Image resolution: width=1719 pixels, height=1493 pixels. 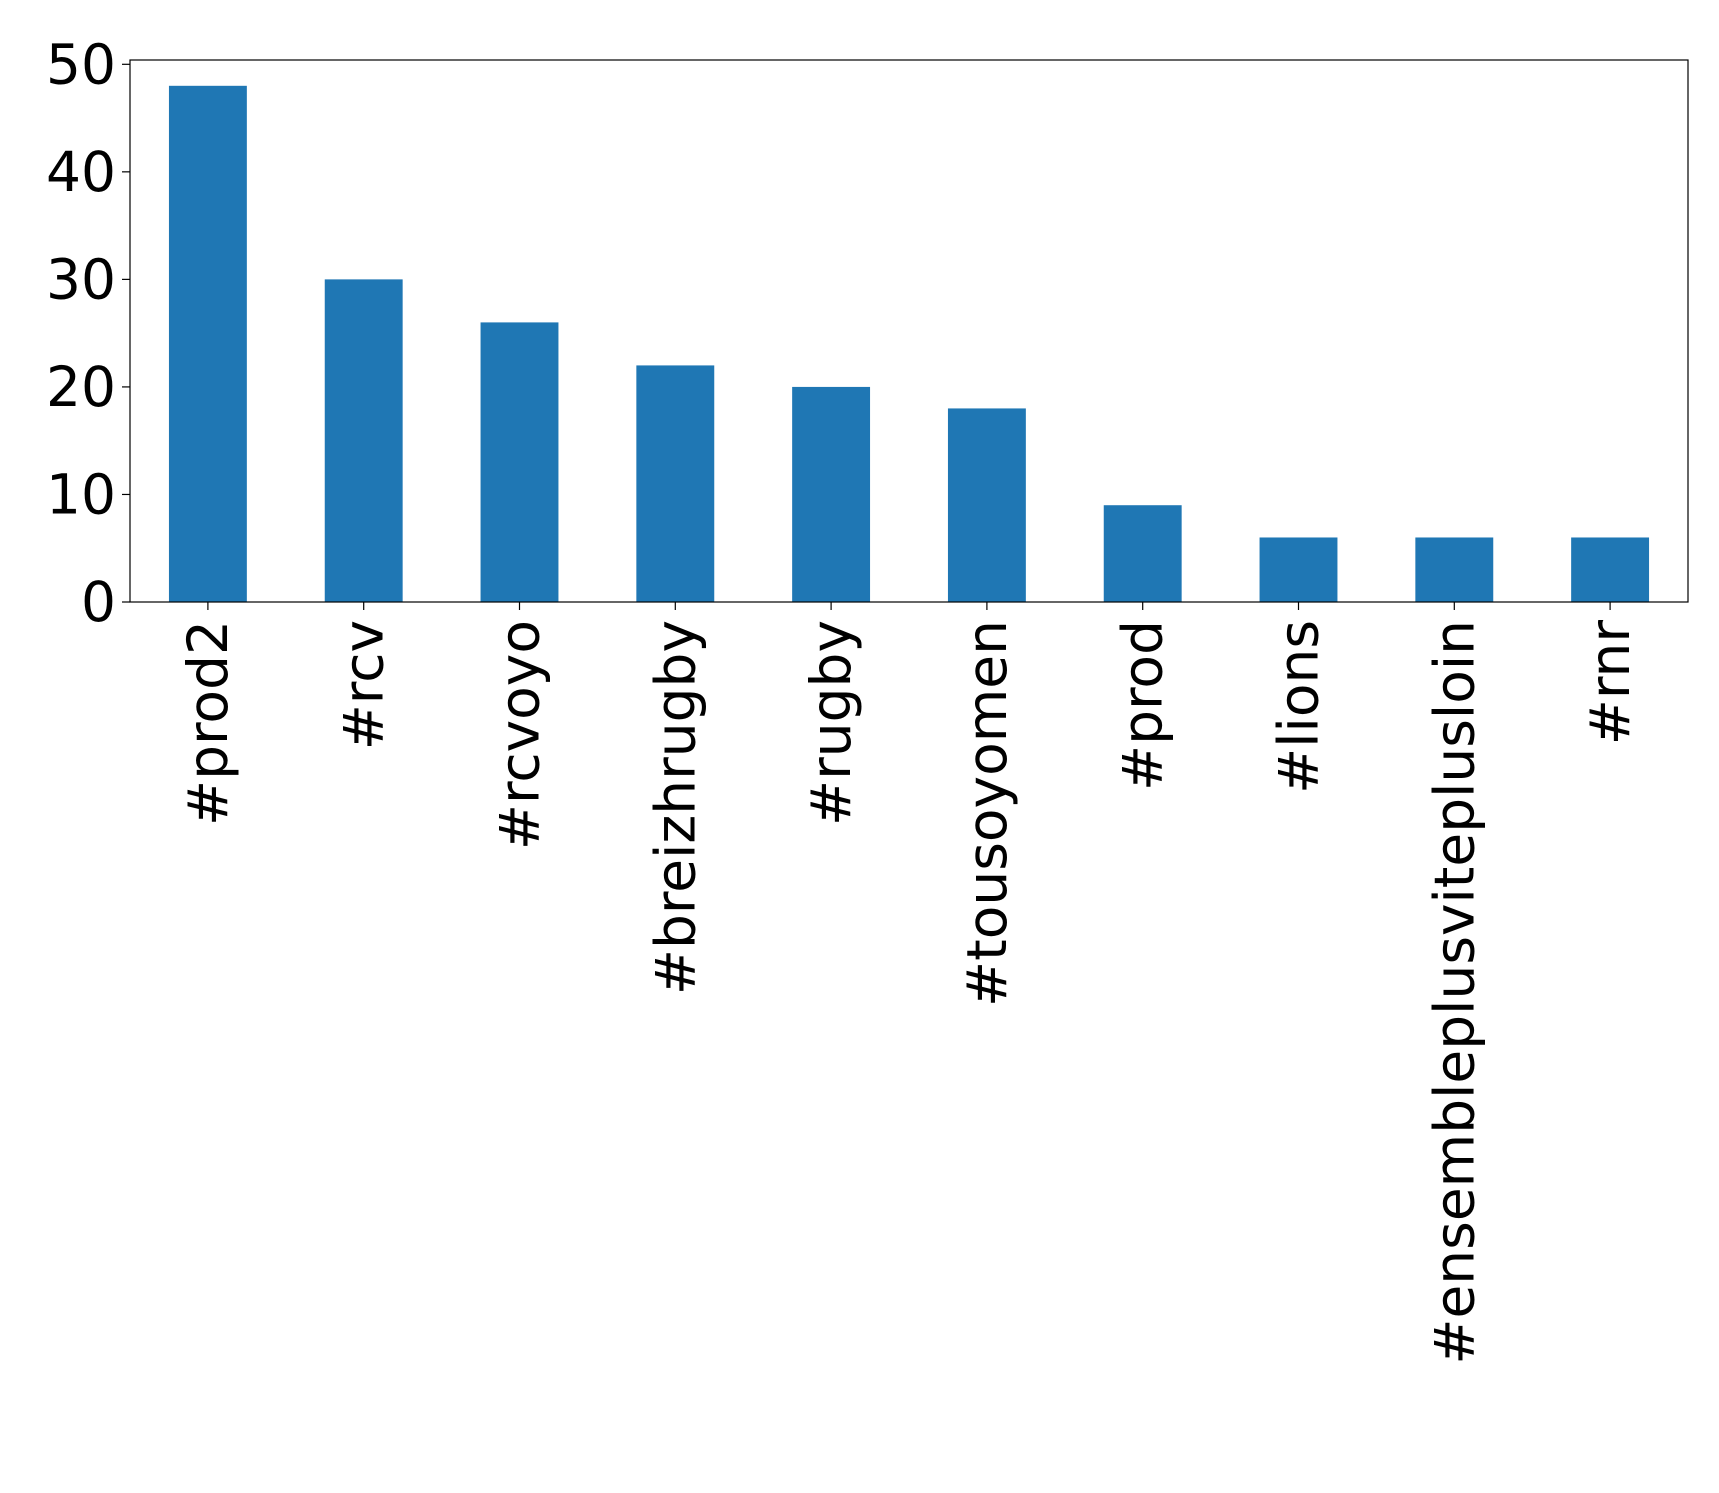 I want to click on x-tick-label: #prod2, so click(x=208, y=723).